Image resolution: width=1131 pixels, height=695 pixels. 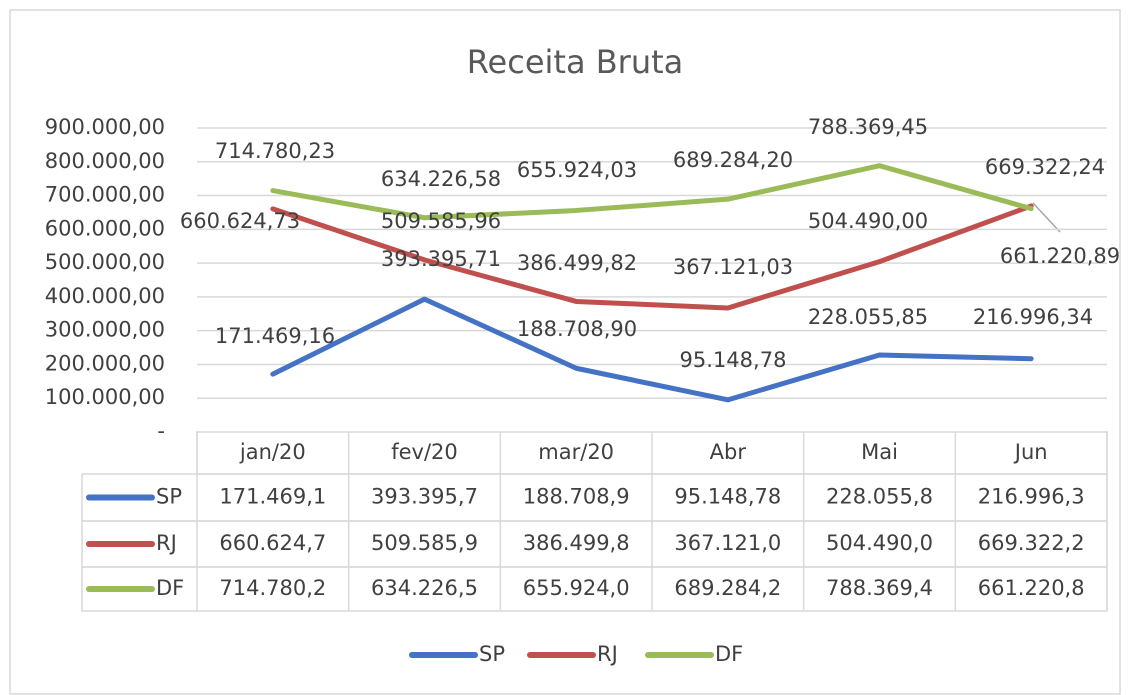 What do you see at coordinates (424, 452) in the screenshot?
I see `x-tick-label: fev/20` at bounding box center [424, 452].